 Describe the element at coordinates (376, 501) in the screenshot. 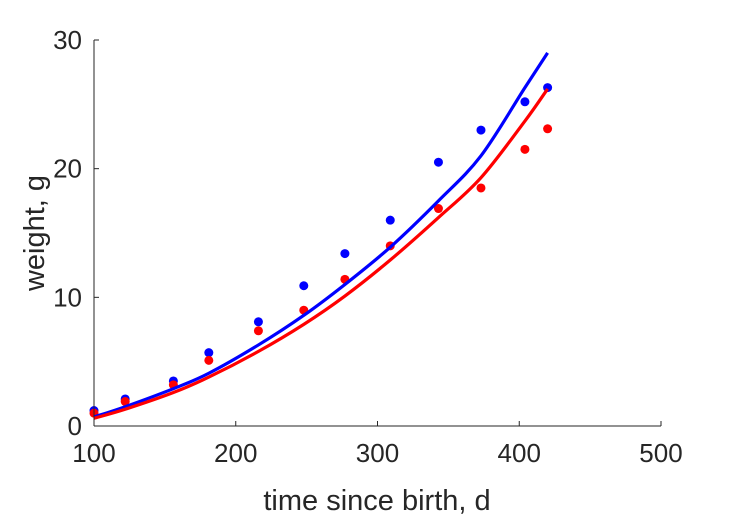

I see `x-axis-label: time since birth, d` at that location.